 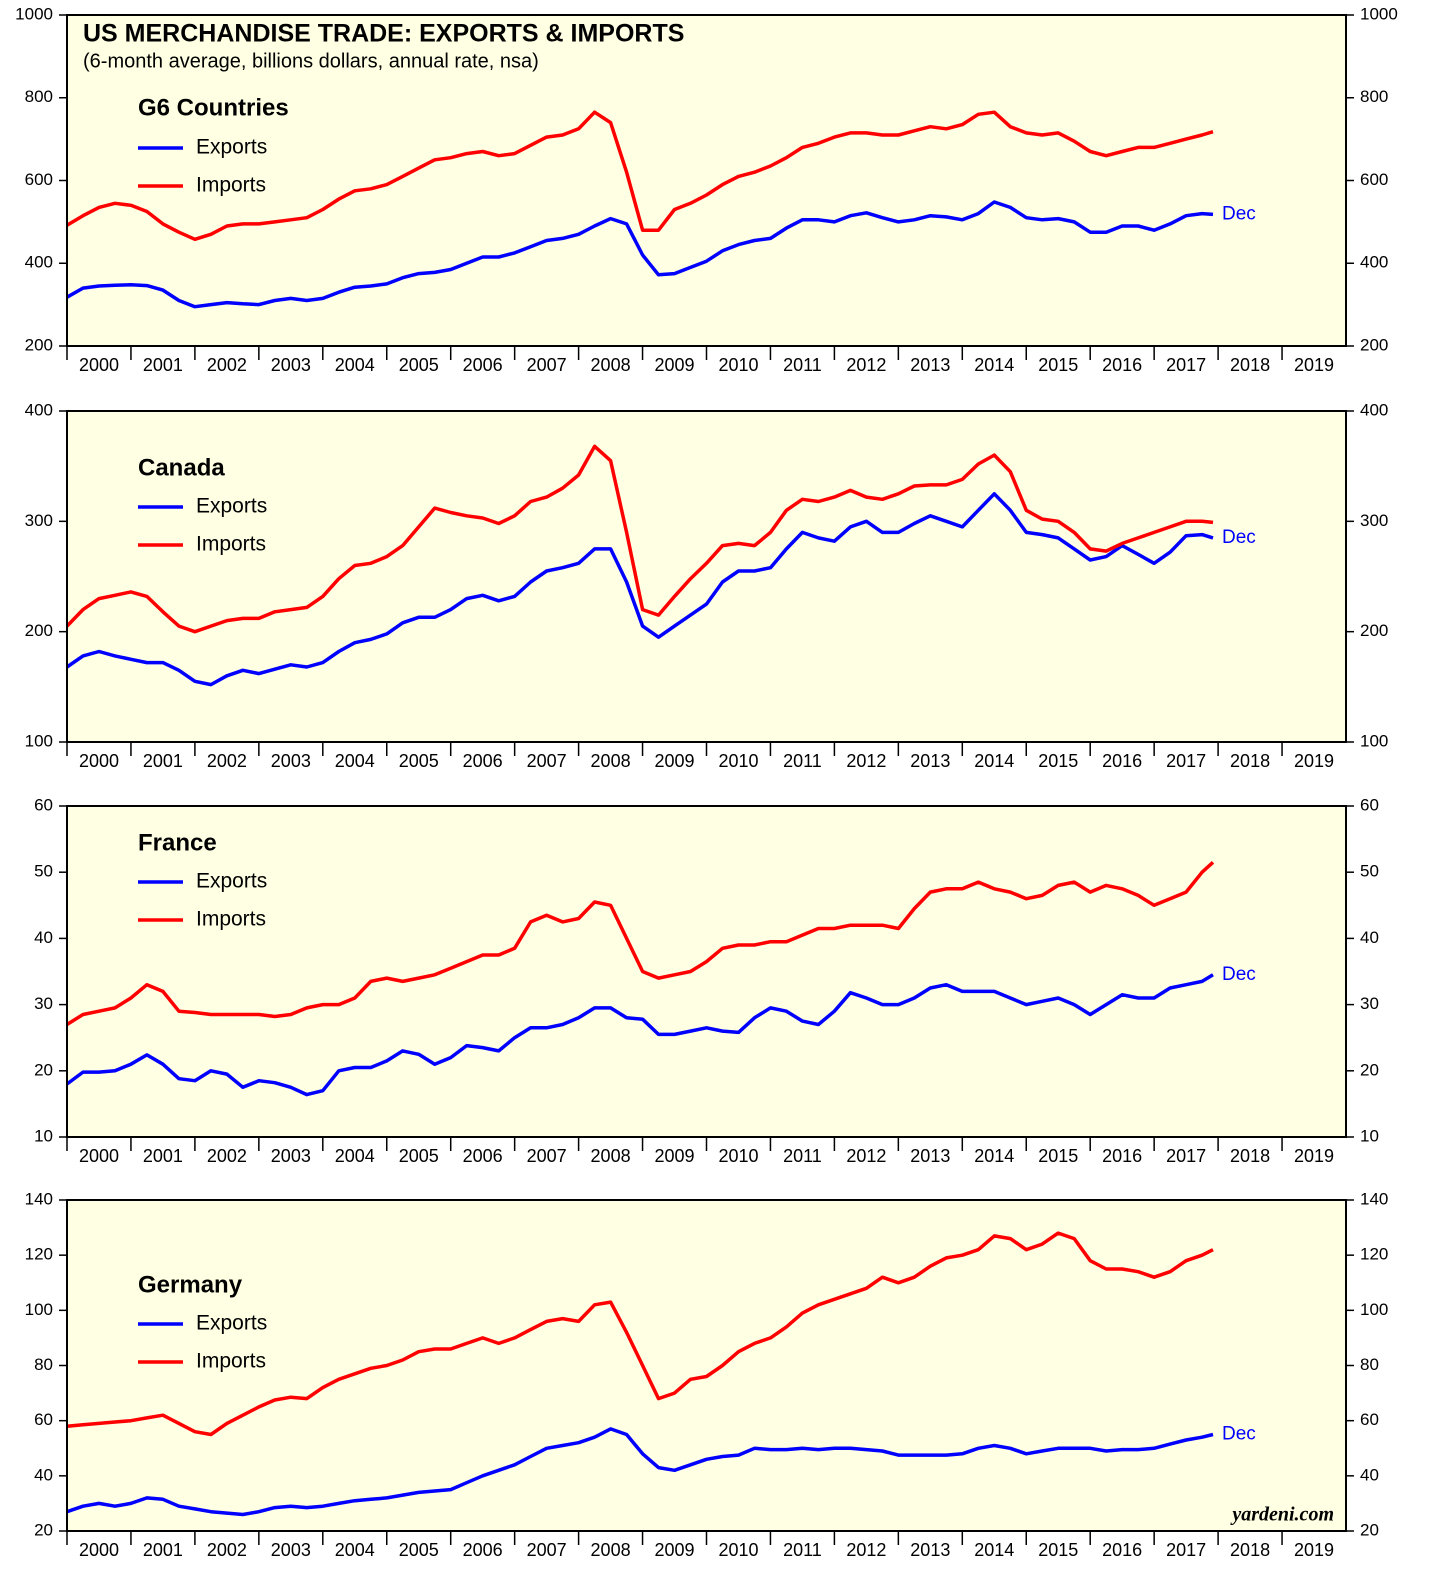 I want to click on y-tick-label-right: 100, so click(x=1374, y=1309).